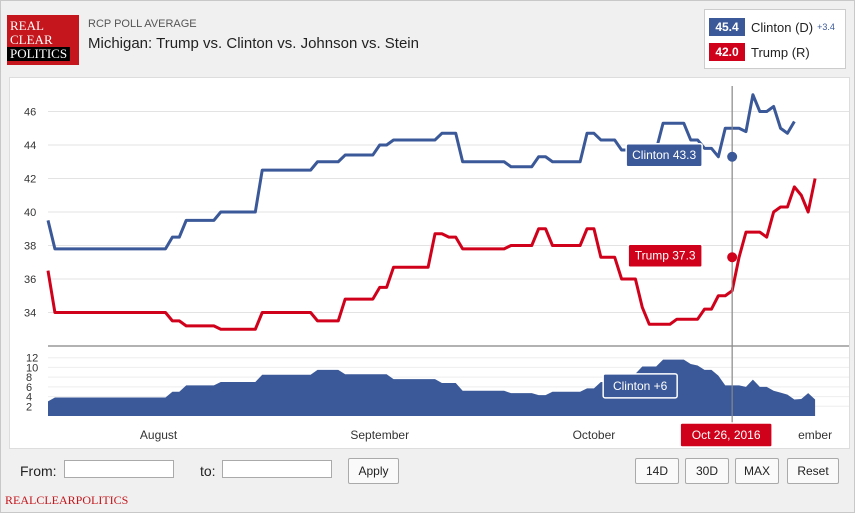 Image resolution: width=855 pixels, height=513 pixels. What do you see at coordinates (29, 398) in the screenshot?
I see `spread-y-tick: 4` at bounding box center [29, 398].